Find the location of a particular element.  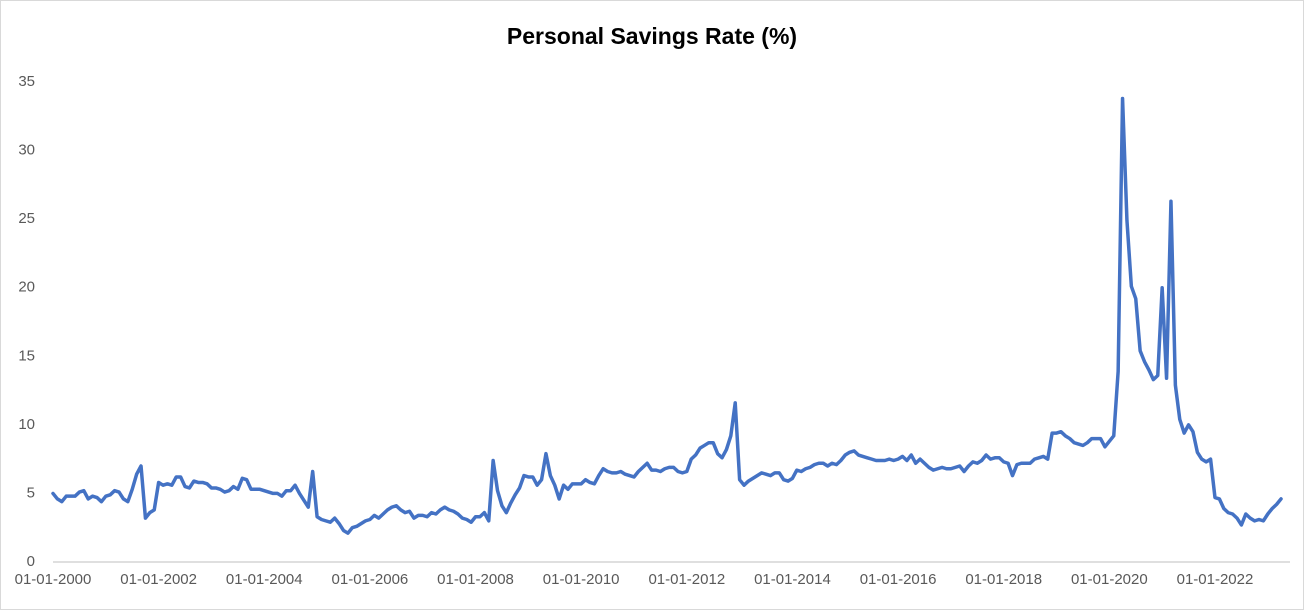

y-tick-label: 10 is located at coordinates (26, 424).